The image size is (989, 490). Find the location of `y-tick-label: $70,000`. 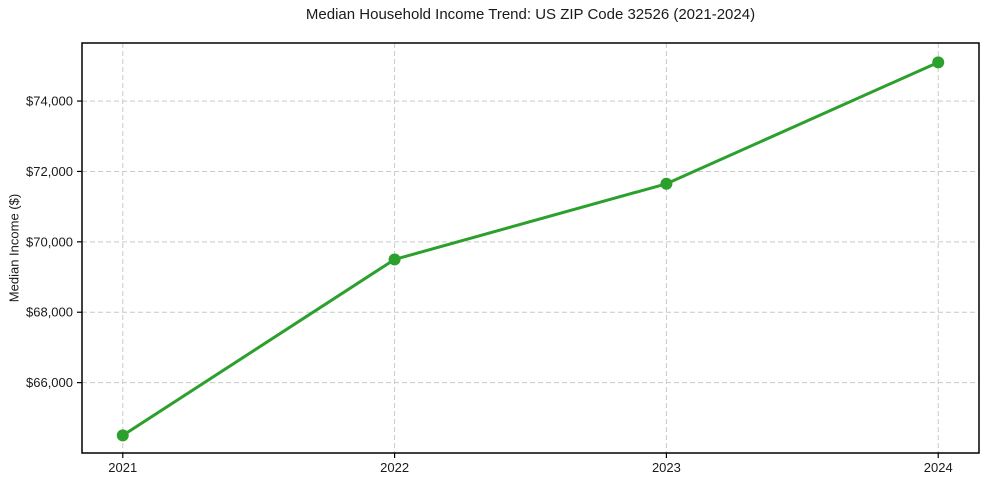

y-tick-label: $70,000 is located at coordinates (49, 241).